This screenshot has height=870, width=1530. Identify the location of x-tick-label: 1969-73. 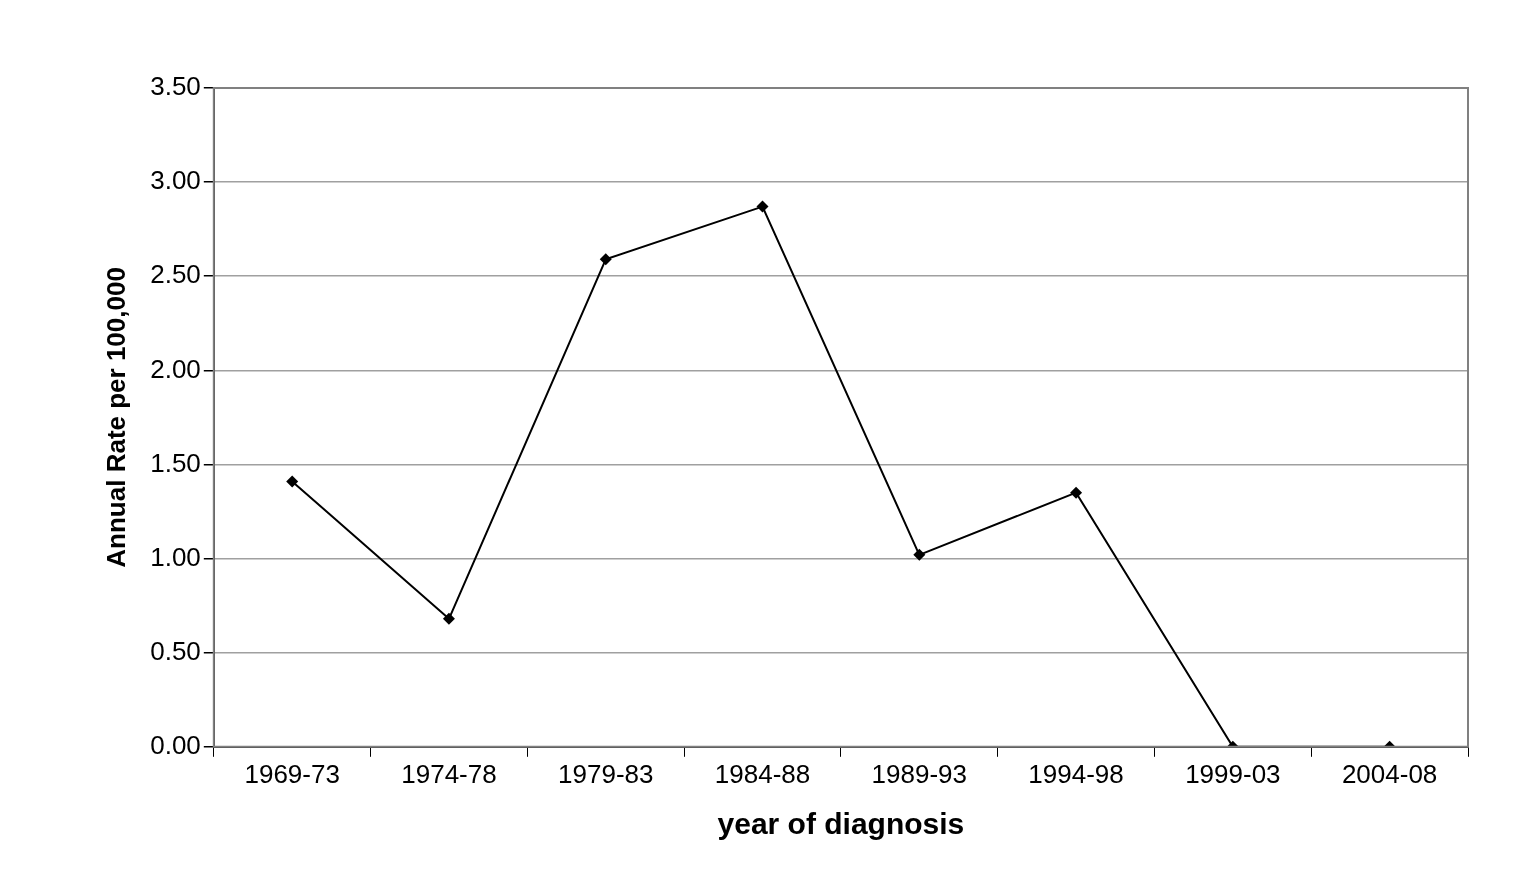
(292, 773).